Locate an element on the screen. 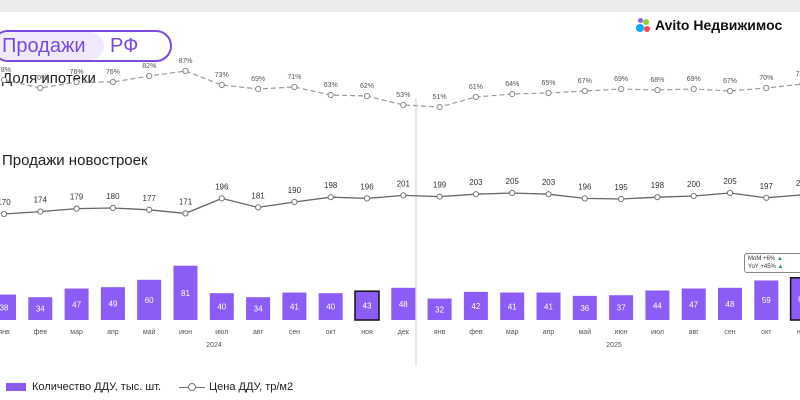 The height and width of the screenshot is (400, 800). price-label: 203 is located at coordinates (476, 182).